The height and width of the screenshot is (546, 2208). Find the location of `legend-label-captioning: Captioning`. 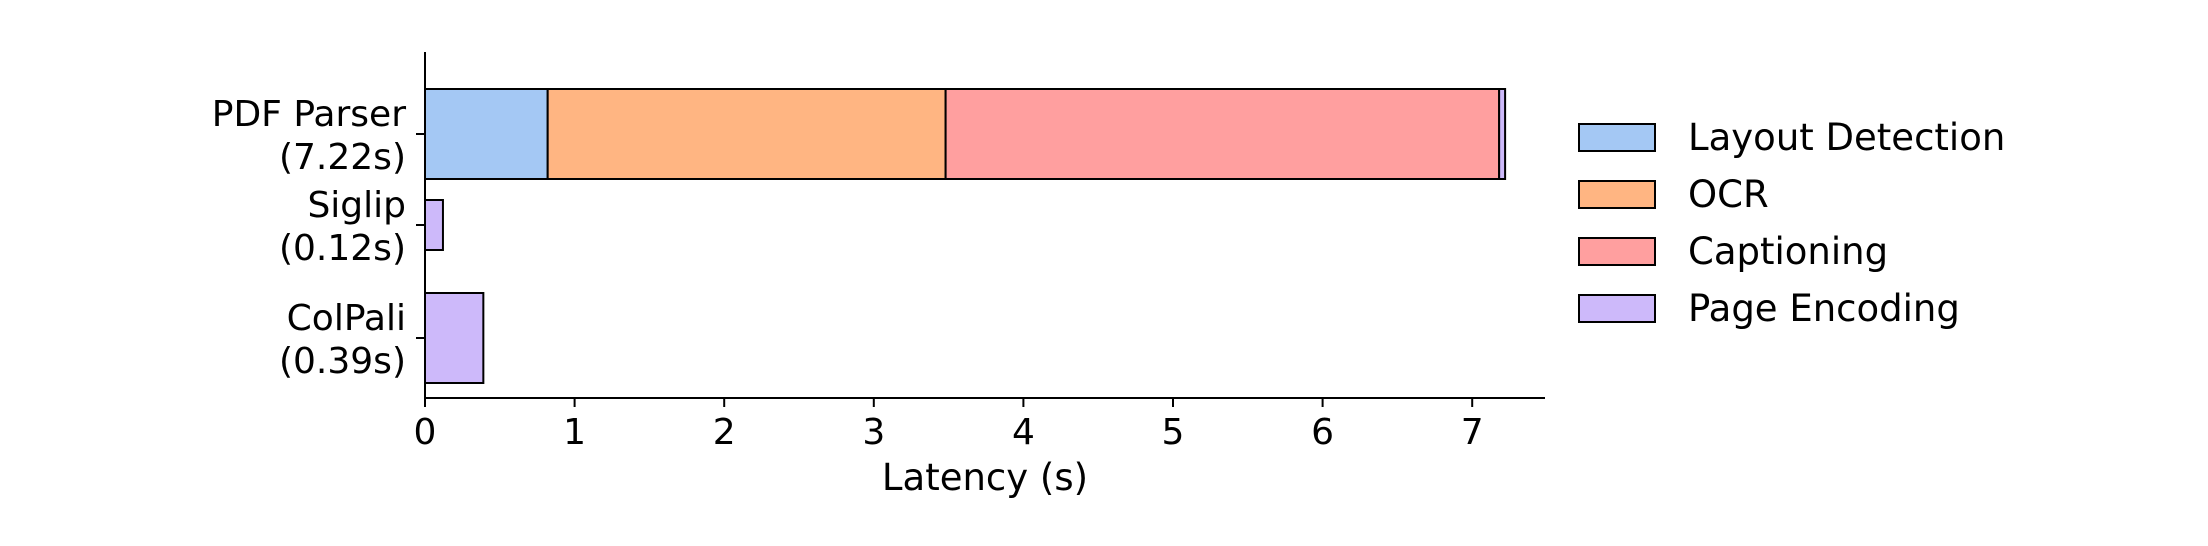

legend-label-captioning: Captioning is located at coordinates (1788, 251).